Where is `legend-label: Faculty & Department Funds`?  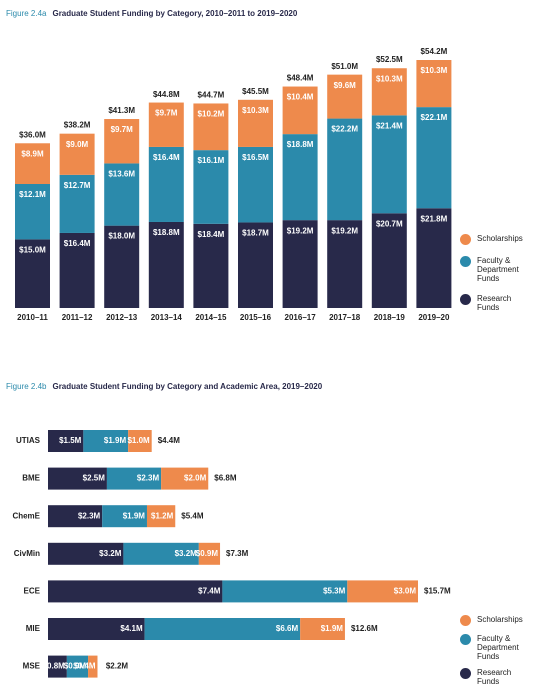
legend-label: Faculty & Department Funds is located at coordinates (498, 269).